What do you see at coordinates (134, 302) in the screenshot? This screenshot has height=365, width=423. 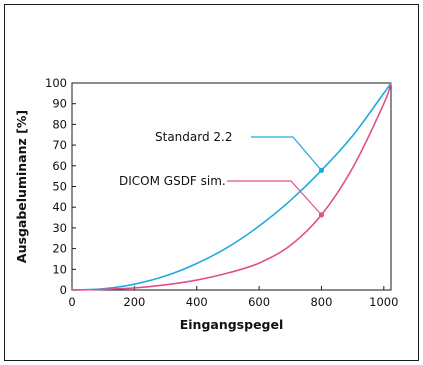 I see `x-tick-label: 200` at bounding box center [134, 302].